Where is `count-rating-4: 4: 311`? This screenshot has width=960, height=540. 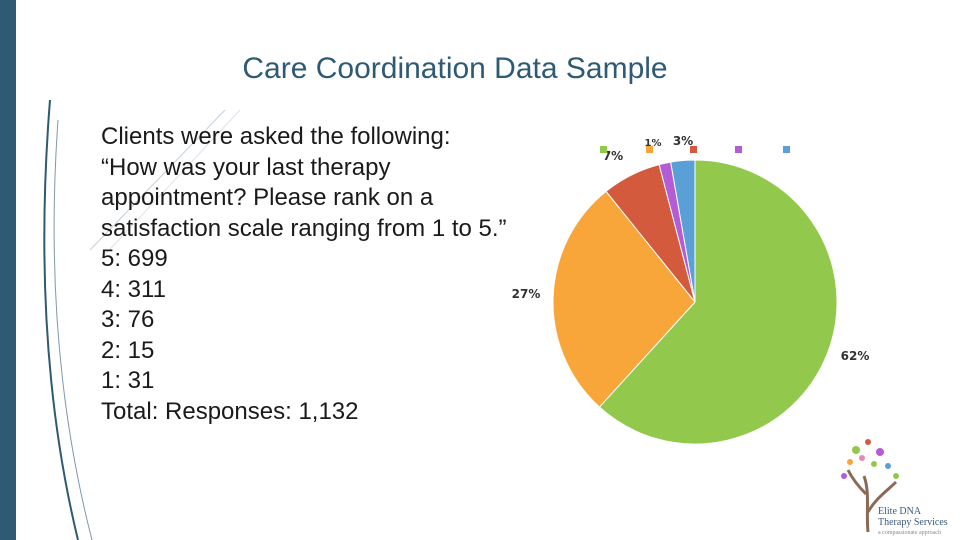 count-rating-4: 4: 311 is located at coordinates (133, 289).